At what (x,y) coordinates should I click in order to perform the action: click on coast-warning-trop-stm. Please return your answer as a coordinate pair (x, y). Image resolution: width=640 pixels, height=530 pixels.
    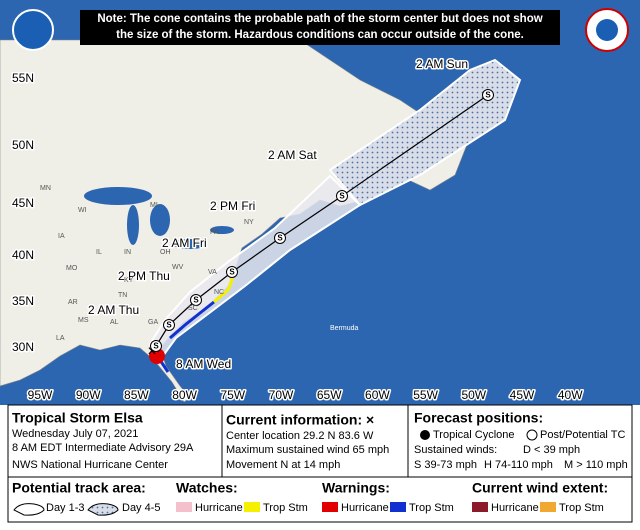
    Looking at the image, I should click on (192, 320).